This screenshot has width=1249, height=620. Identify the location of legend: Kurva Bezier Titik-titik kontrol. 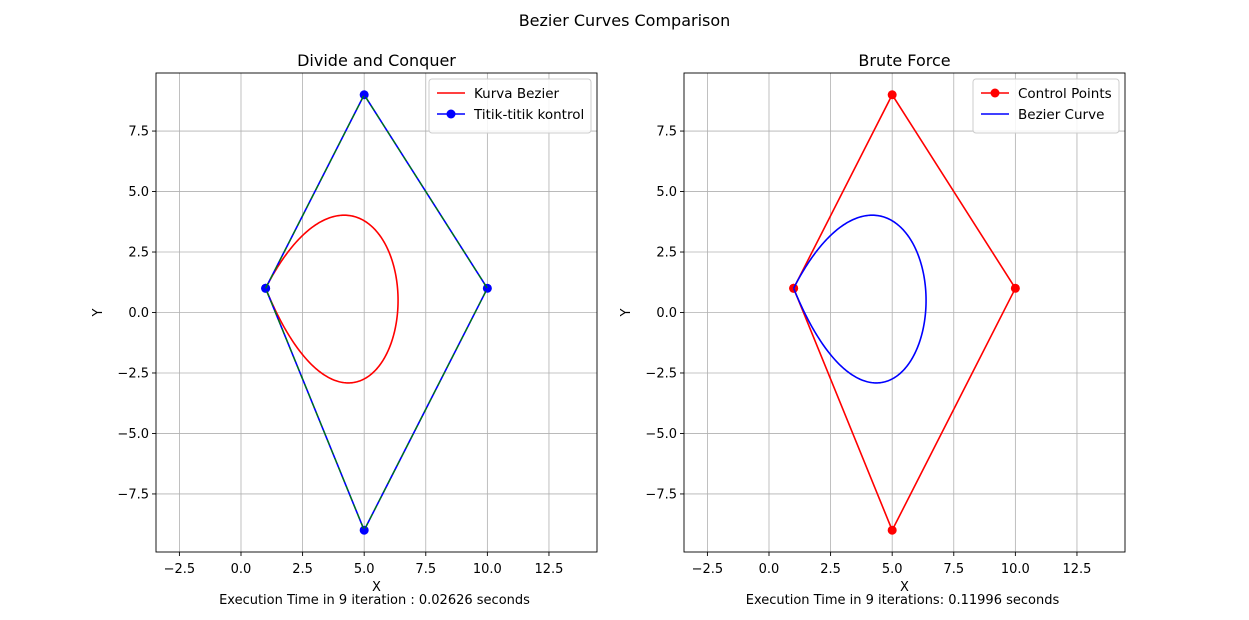
(510, 106).